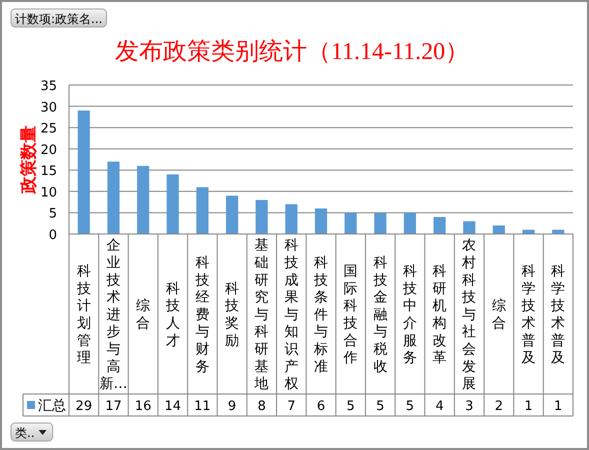 Image resolution: width=589 pixels, height=450 pixels. Describe the element at coordinates (48, 129) in the screenshot. I see `y-tick-label: 25` at that location.